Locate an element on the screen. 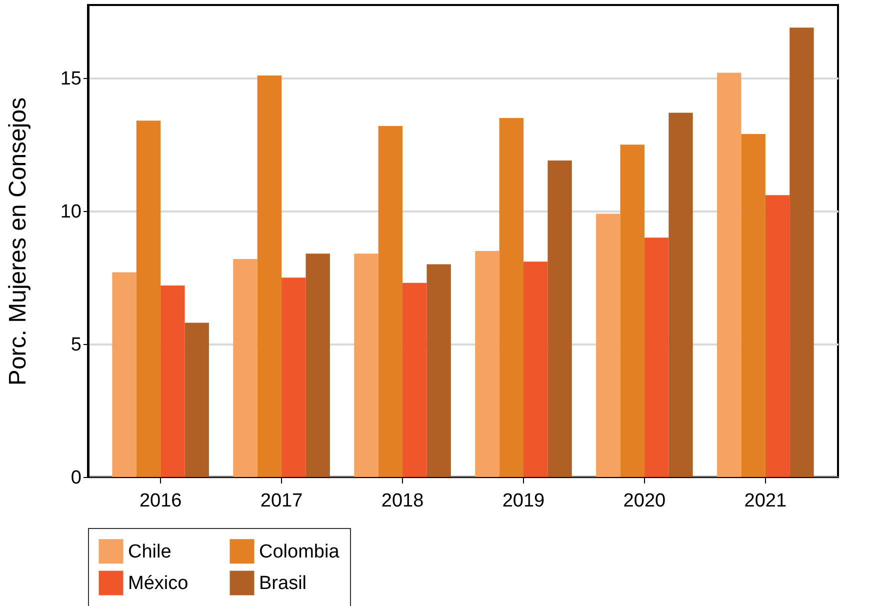  legend-label: México is located at coordinates (158, 583).